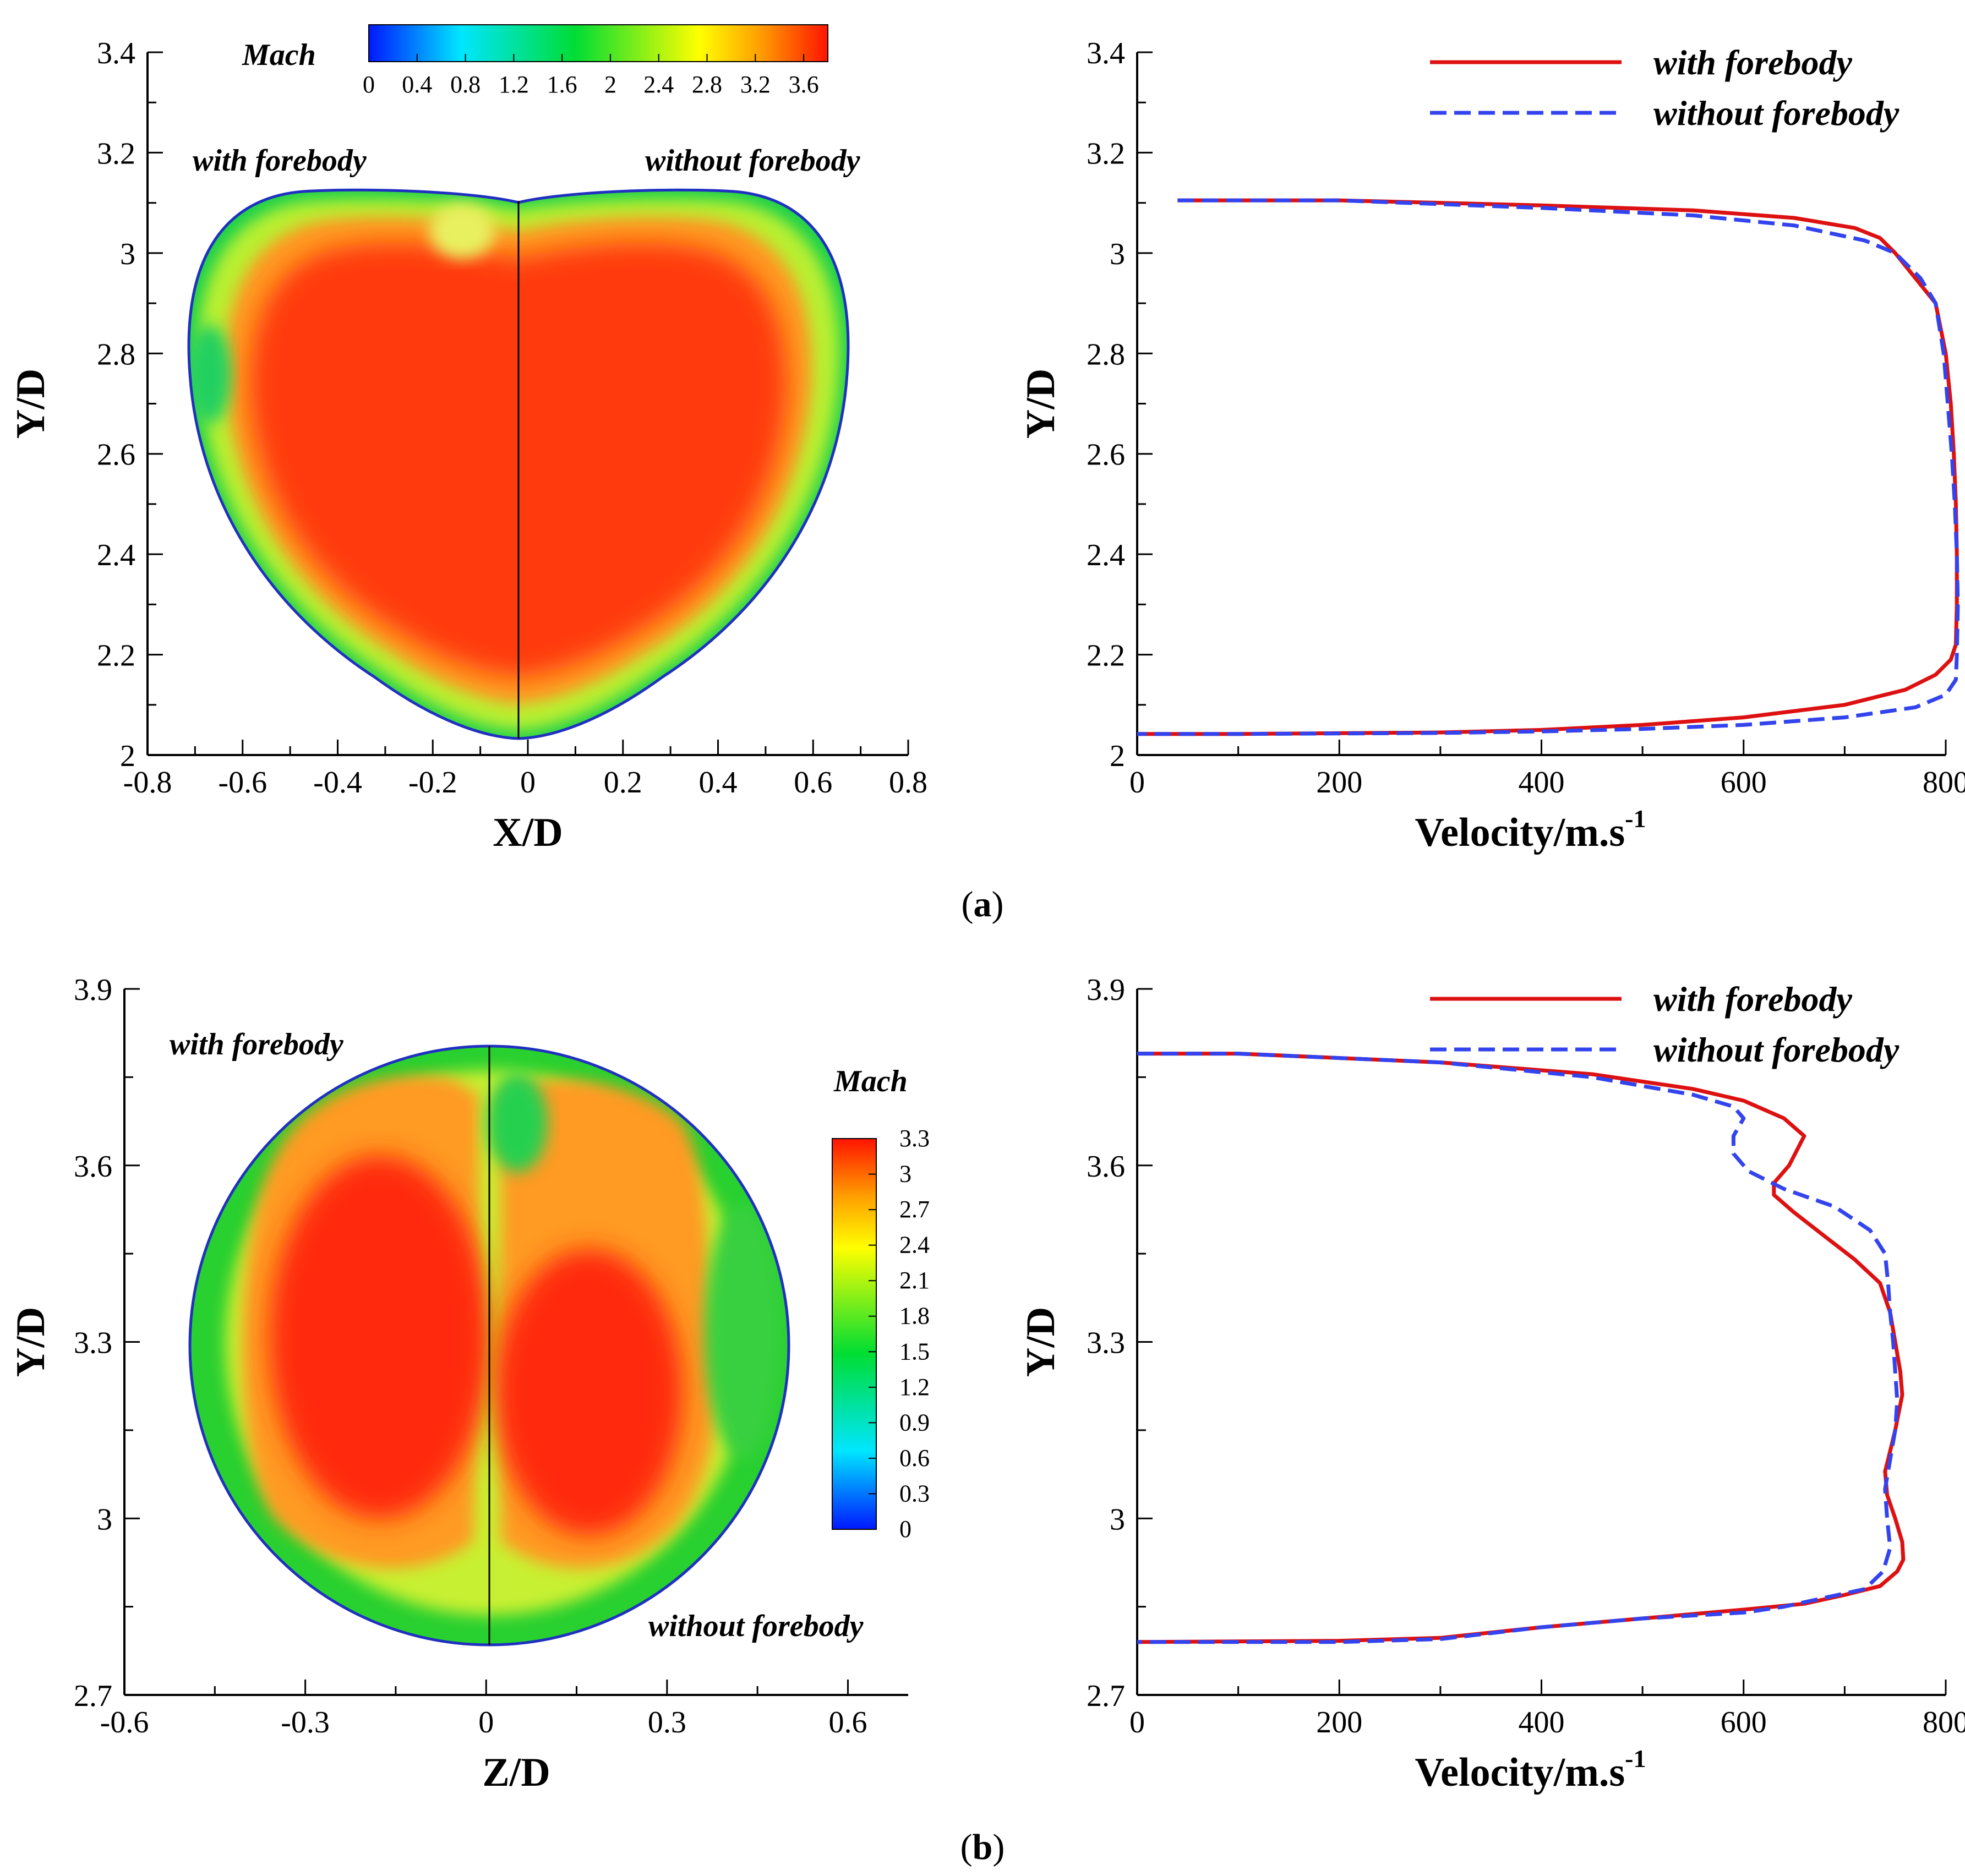  What do you see at coordinates (718, 783) in the screenshot?
I see `x-tick-label: 0.4` at bounding box center [718, 783].